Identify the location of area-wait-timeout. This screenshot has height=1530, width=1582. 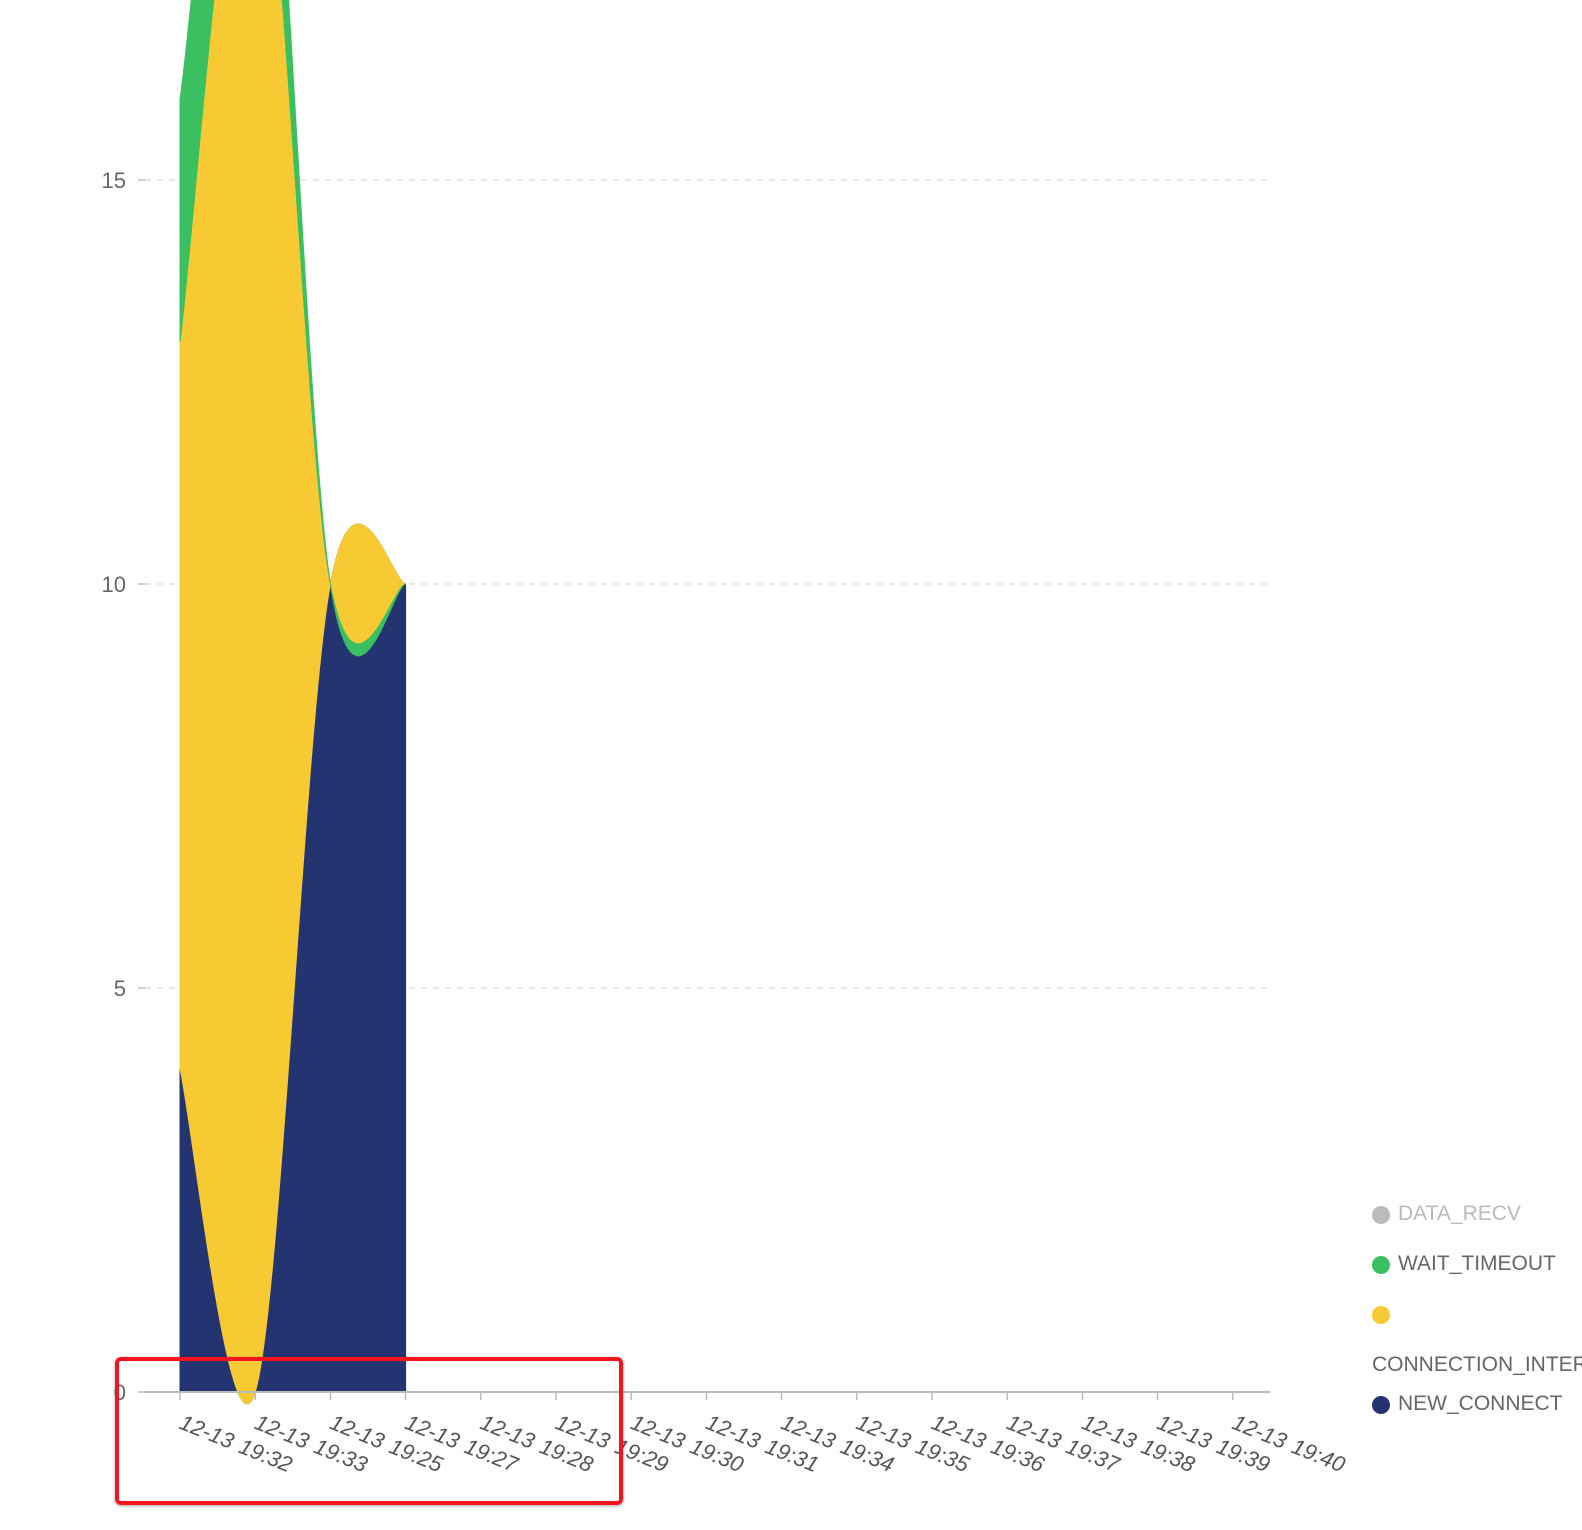
(292, 328).